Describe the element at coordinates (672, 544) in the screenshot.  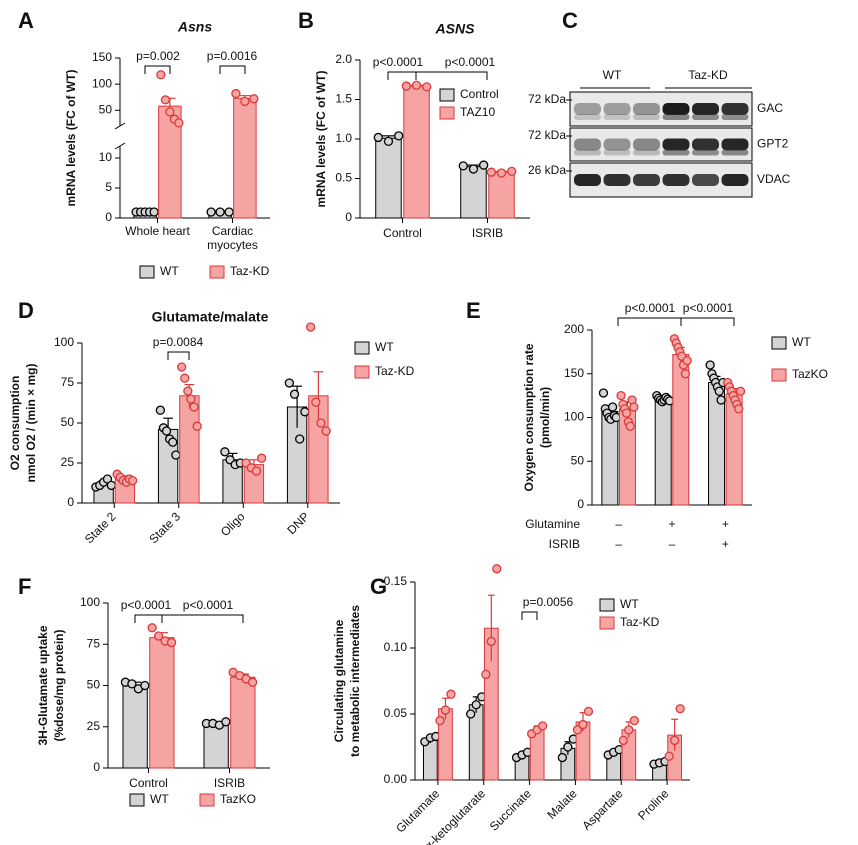
I see `condition-value: –` at that location.